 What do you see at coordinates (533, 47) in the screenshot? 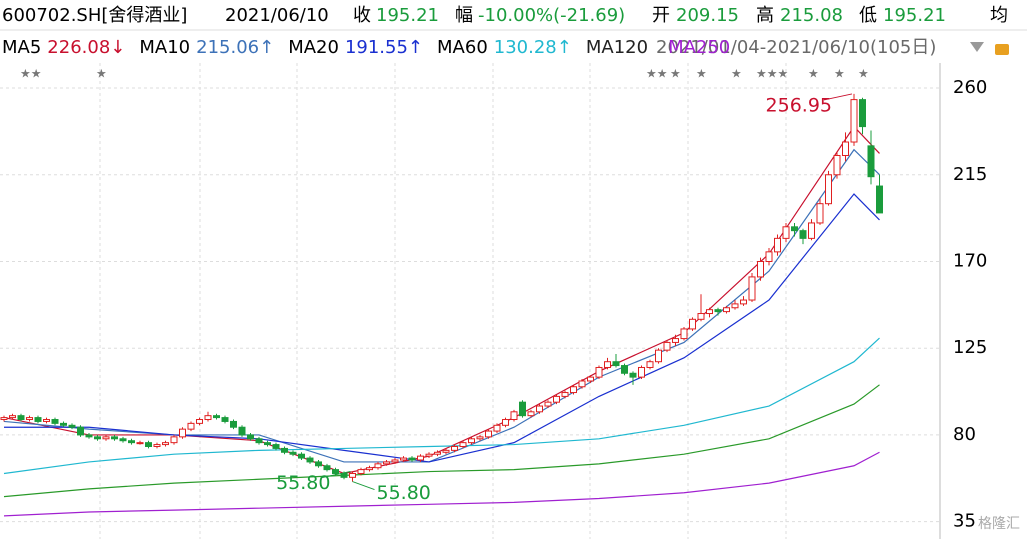
I see `legend-value: 130.28↑` at bounding box center [533, 47].